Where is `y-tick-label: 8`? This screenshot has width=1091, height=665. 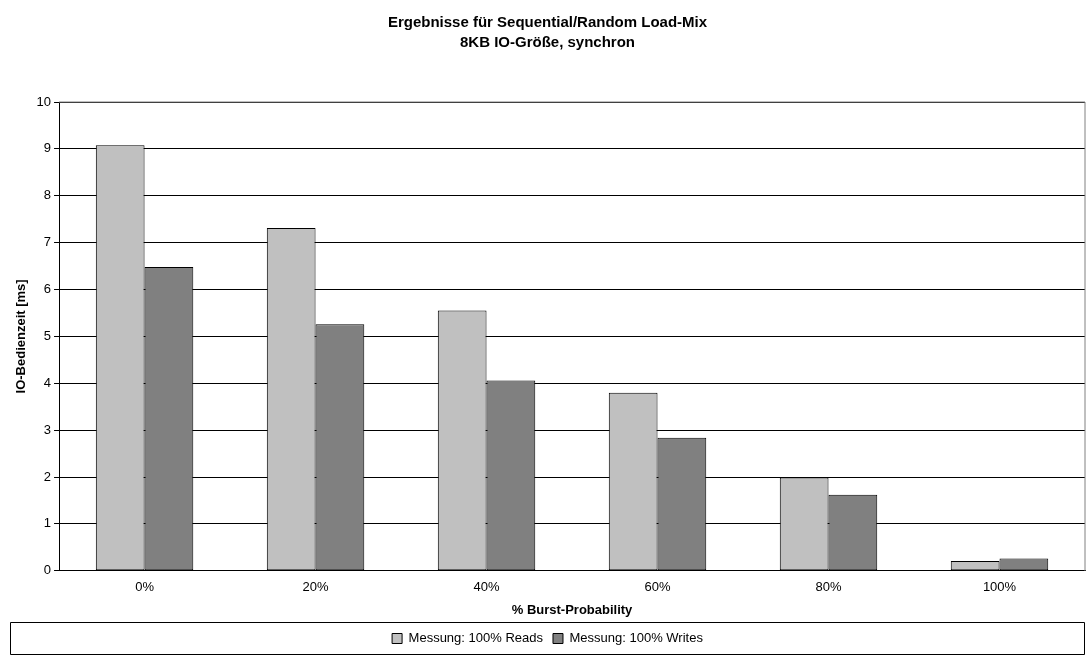 y-tick-label: 8 is located at coordinates (47, 195).